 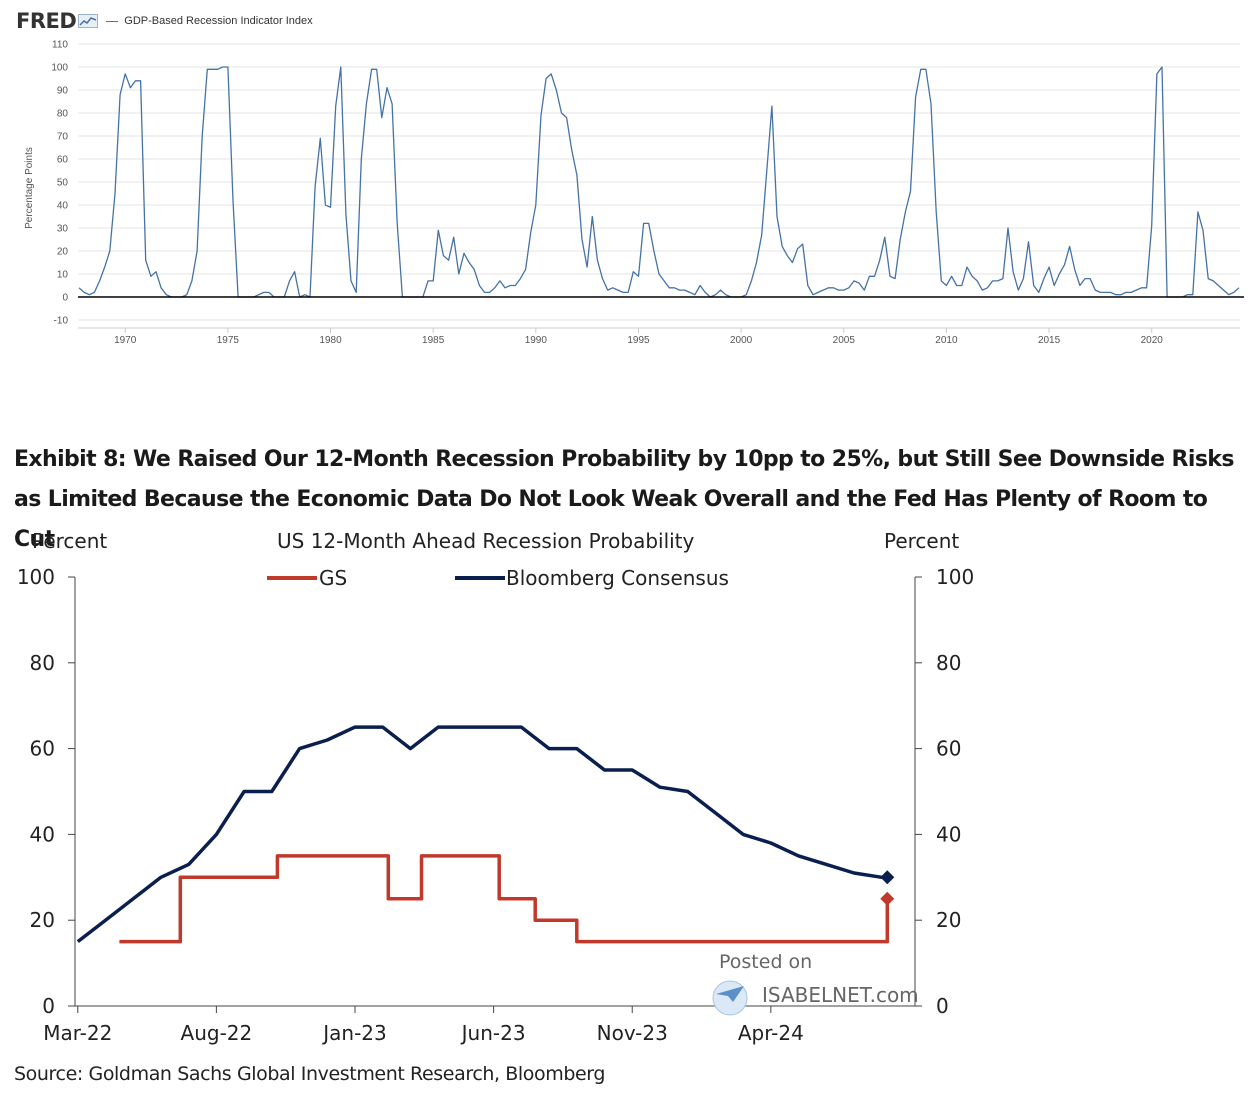 I want to click on right-y-tick-label: 40, so click(x=948, y=834).